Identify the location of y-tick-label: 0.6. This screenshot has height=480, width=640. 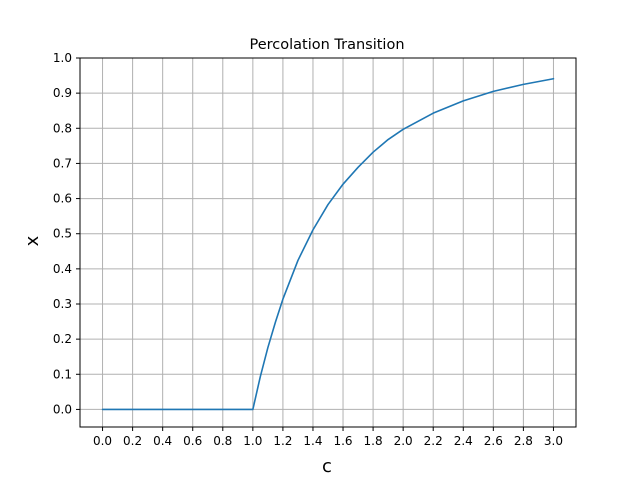
(62, 199).